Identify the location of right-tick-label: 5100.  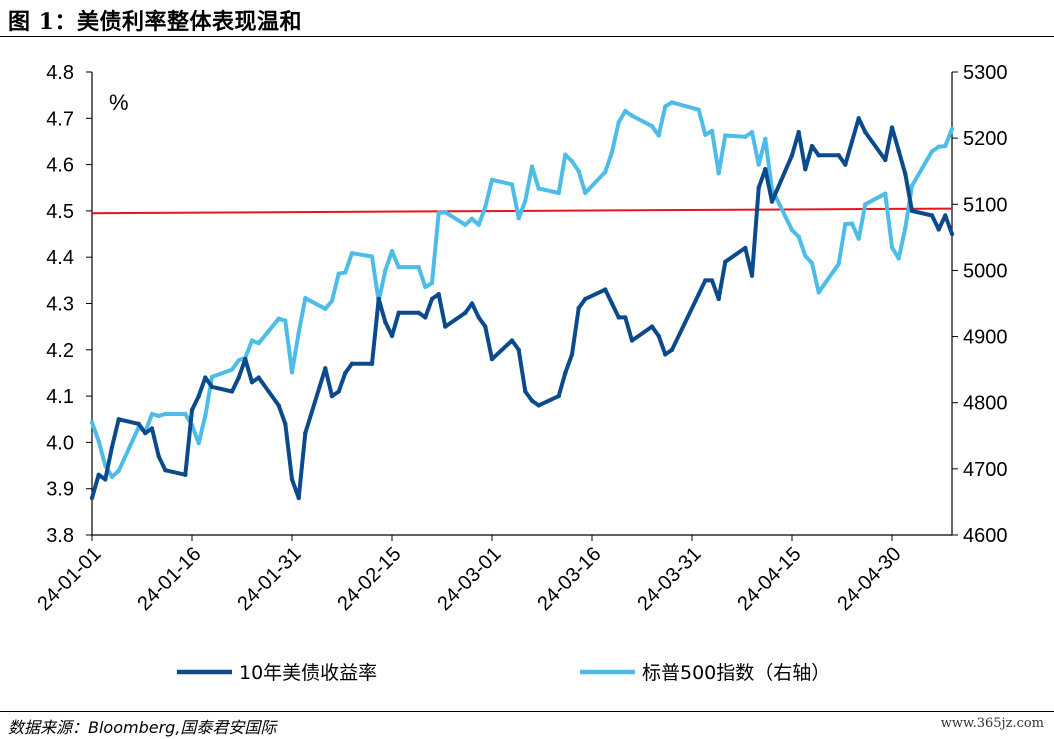
(985, 205).